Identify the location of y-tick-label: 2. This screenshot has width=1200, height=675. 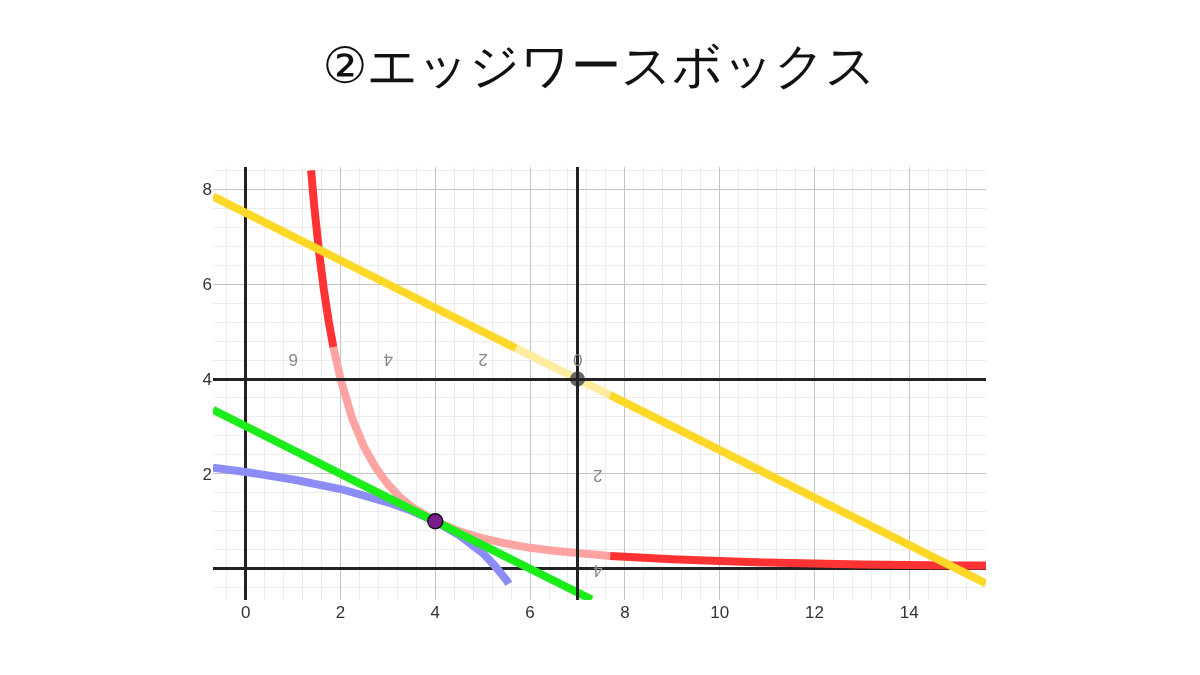
(207, 474).